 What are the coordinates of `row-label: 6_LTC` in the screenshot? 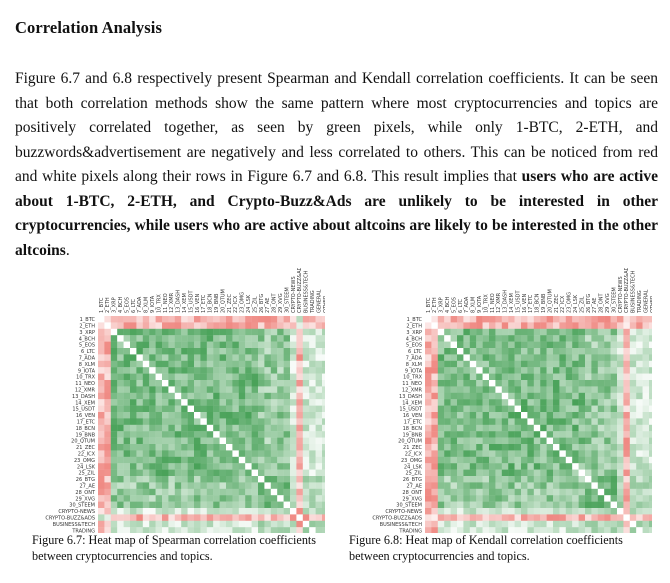 It's located at (88, 352).